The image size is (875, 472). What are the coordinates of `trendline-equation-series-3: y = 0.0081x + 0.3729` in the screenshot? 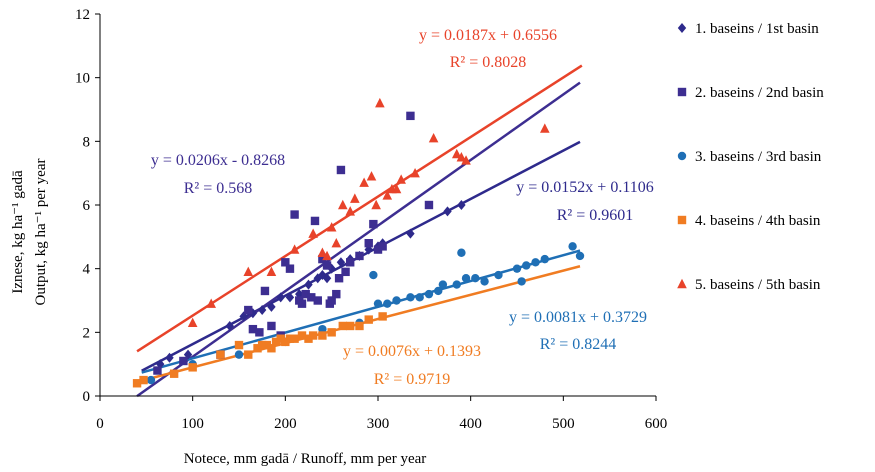 It's located at (578, 317).